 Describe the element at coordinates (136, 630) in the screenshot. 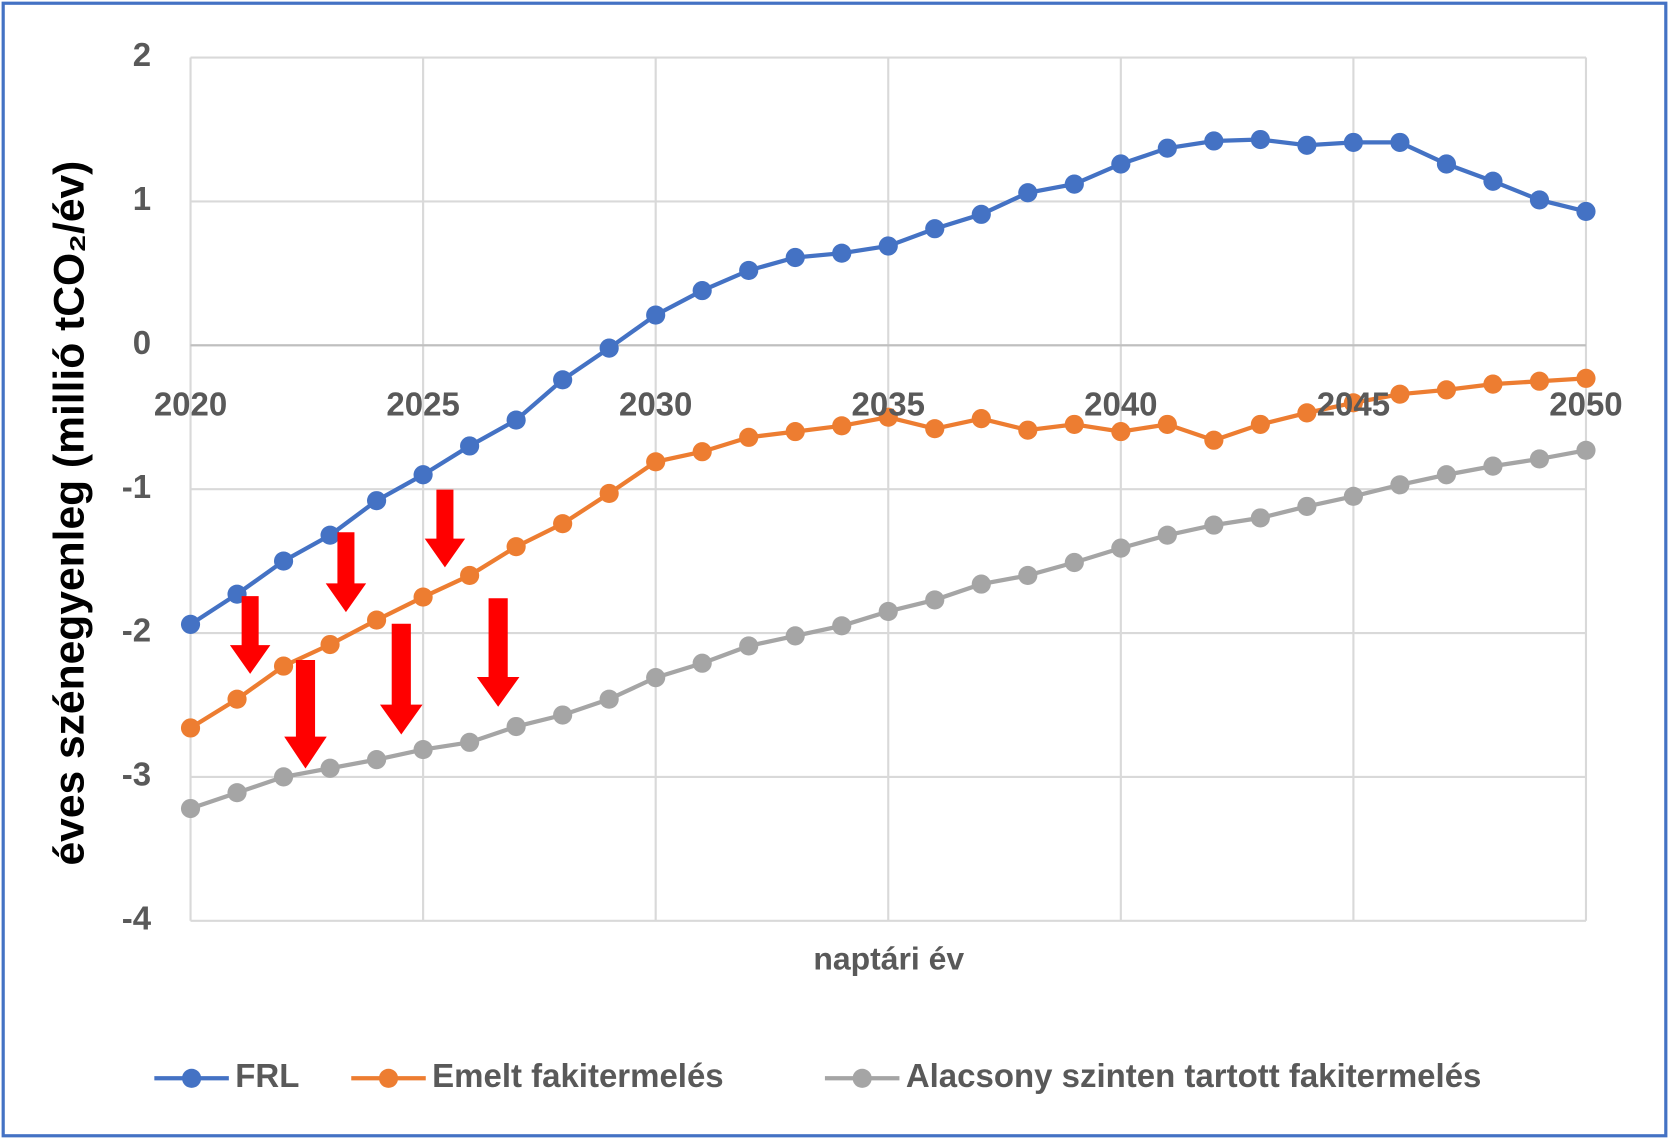

I see `y-tick-label: -2` at that location.